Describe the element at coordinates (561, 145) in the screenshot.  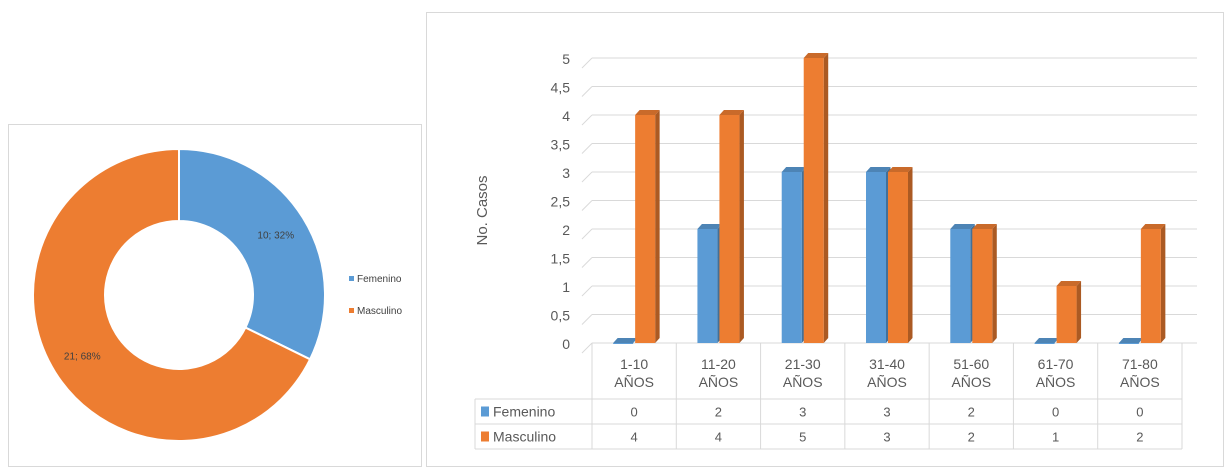
I see `y-tick-label: 3,5` at that location.